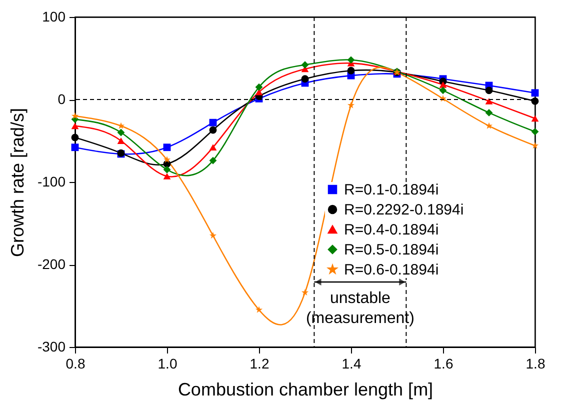 Image resolution: width=561 pixels, height=405 pixels. What do you see at coordinates (260, 364) in the screenshot?
I see `x-tick-label: 1.2` at bounding box center [260, 364].